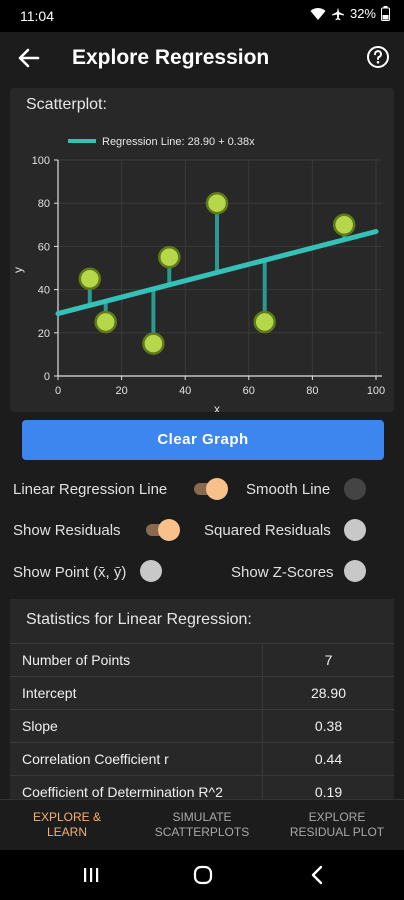  Describe the element at coordinates (328, 693) in the screenshot. I see `stat-value: 28.90` at that location.